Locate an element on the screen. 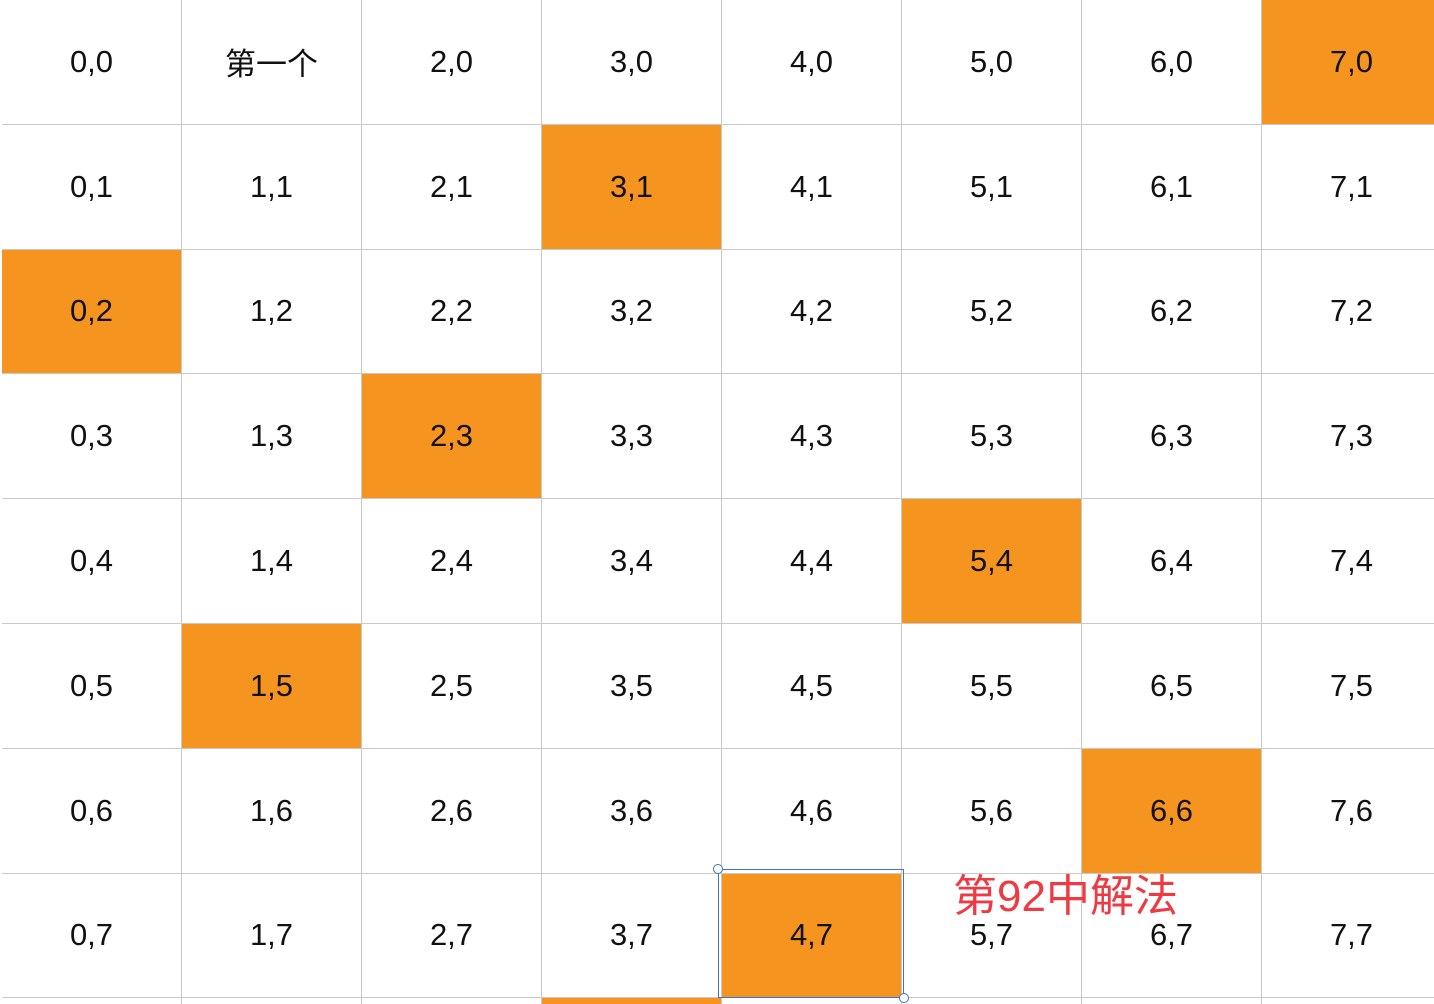 The width and height of the screenshot is (1434, 1004). grid-cell-4-1: 4,1 is located at coordinates (812, 187).